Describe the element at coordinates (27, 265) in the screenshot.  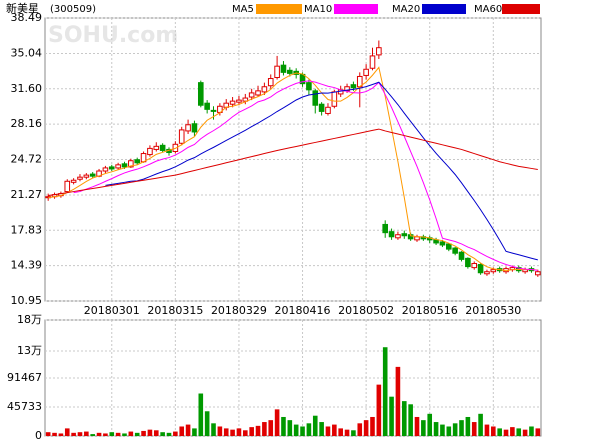
I see `y-tick-label: 14.39` at that location.